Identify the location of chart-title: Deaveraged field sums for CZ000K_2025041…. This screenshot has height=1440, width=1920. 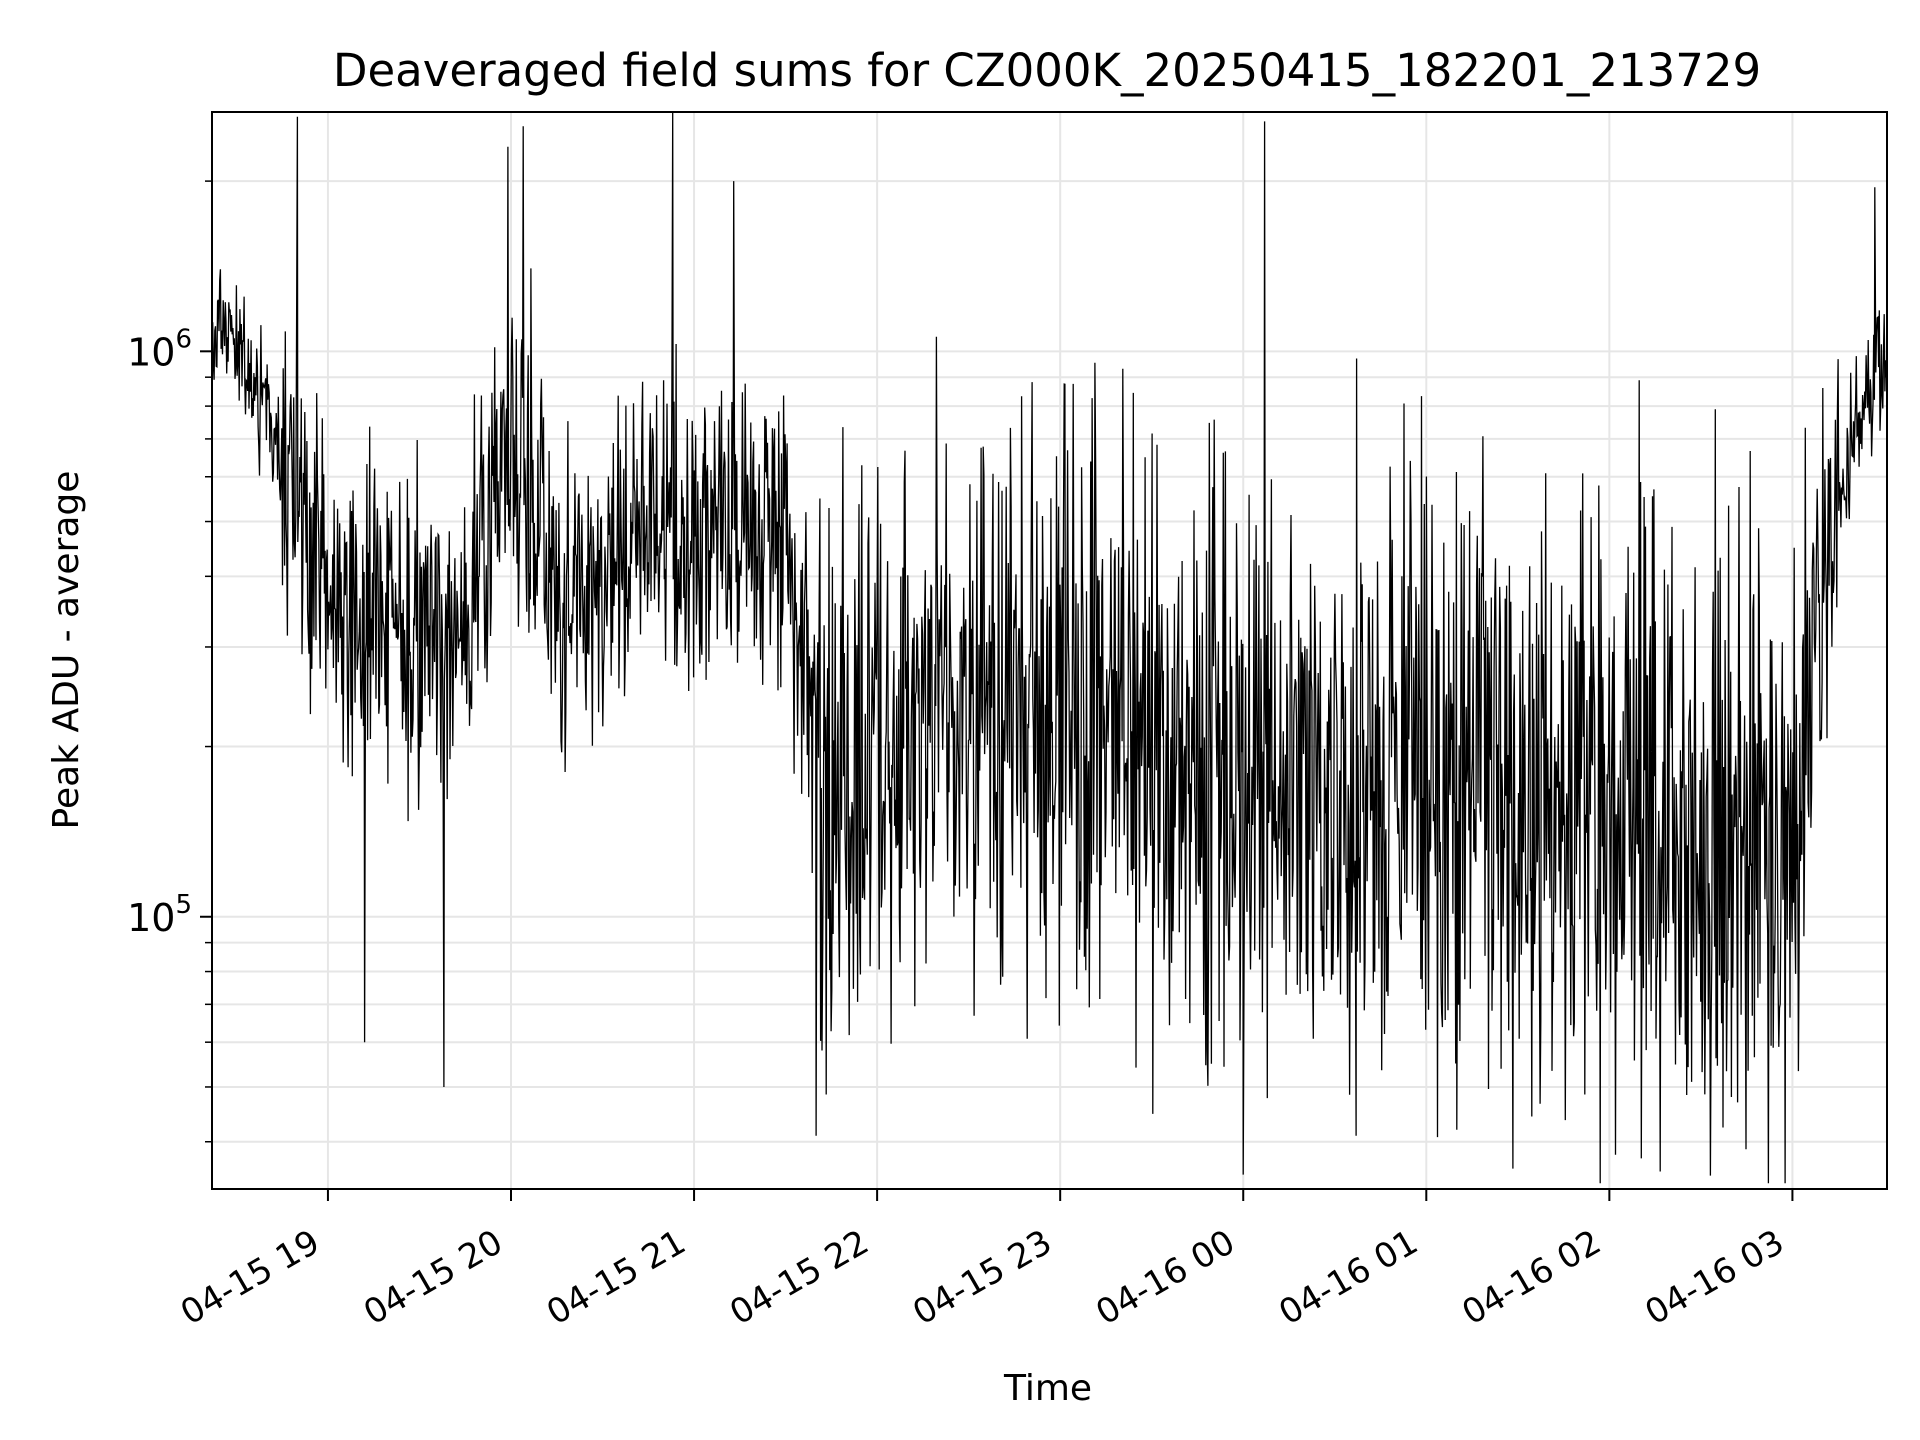
(1047, 70).